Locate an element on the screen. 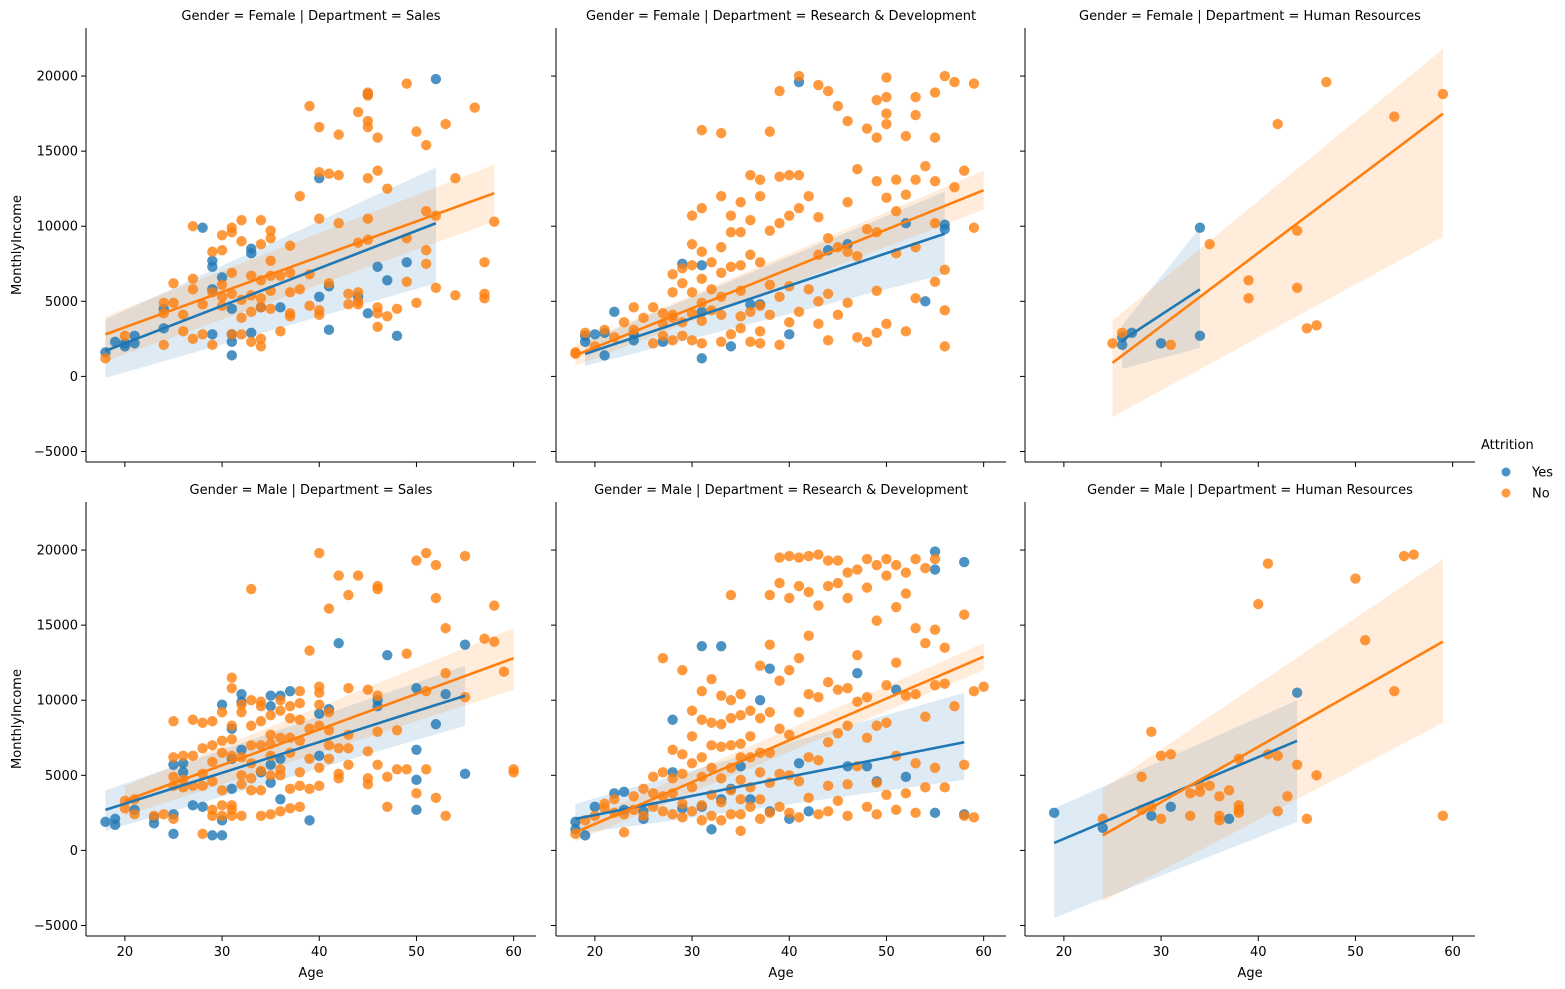 This screenshot has height=989, width=1565. x-tick-label: 30 is located at coordinates (222, 952).